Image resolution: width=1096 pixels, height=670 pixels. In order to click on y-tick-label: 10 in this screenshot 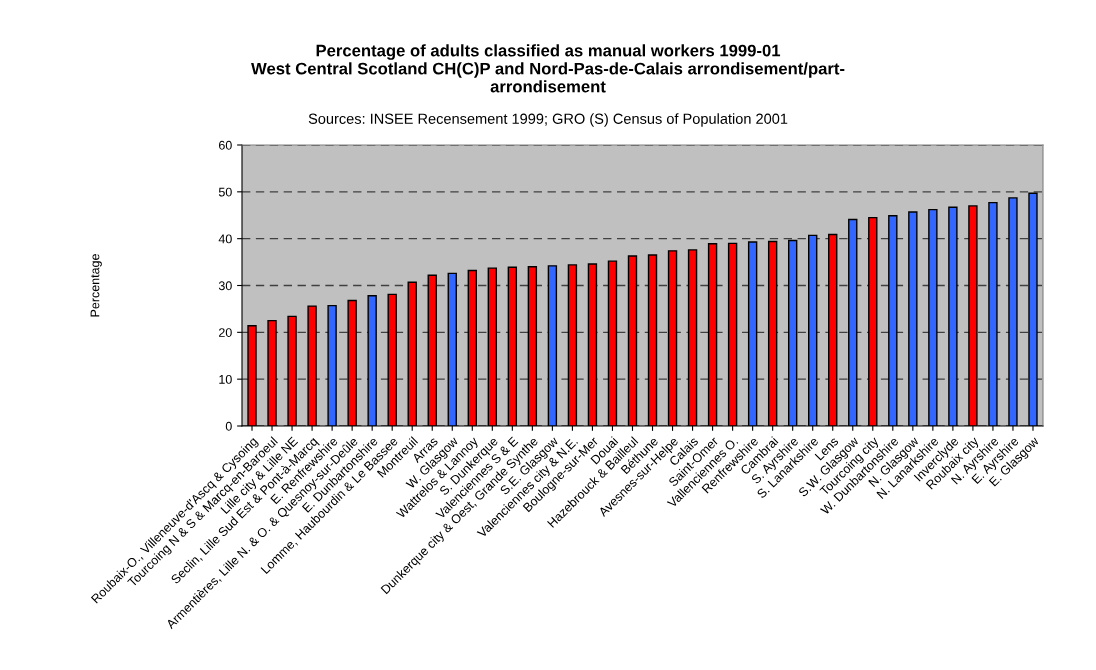, I will do `click(225, 379)`.